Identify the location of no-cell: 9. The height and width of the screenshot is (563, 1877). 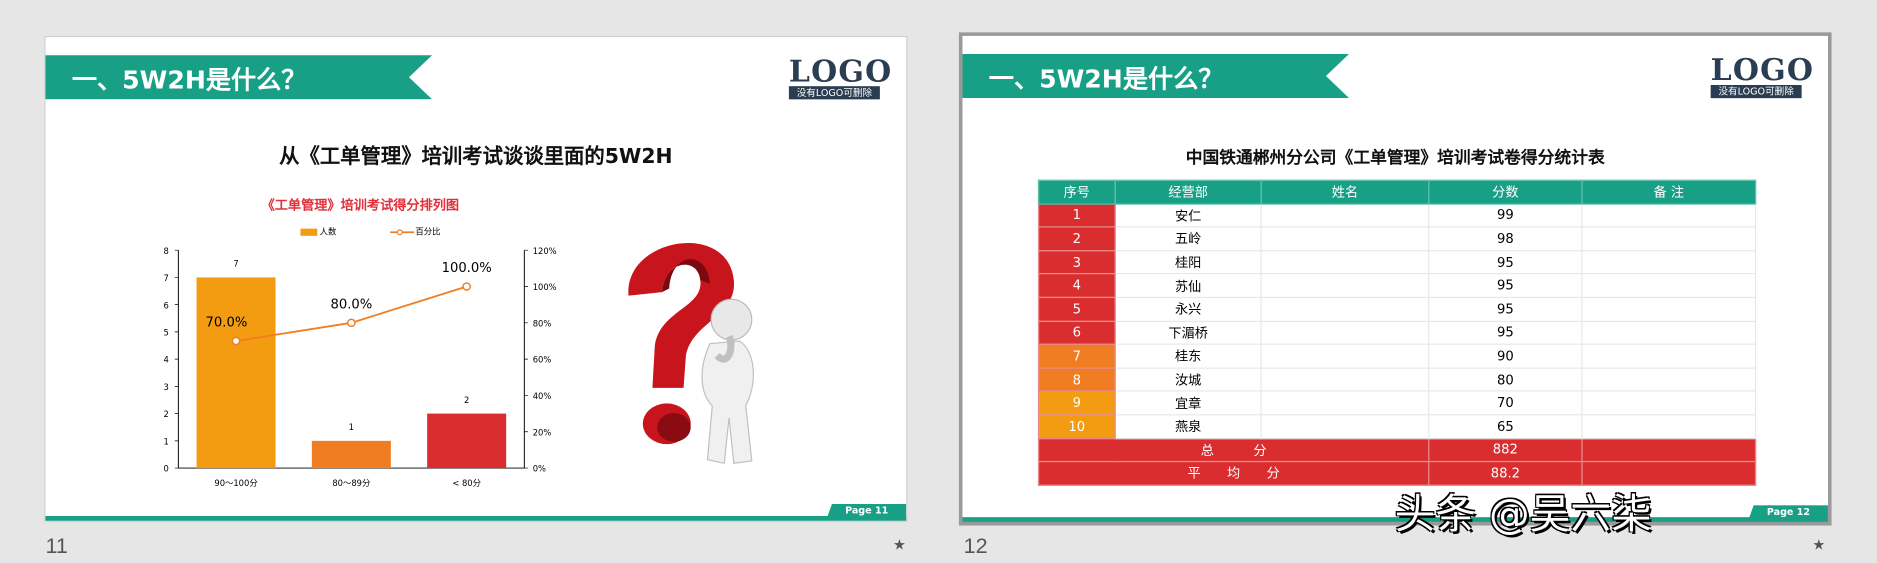
(1076, 403).